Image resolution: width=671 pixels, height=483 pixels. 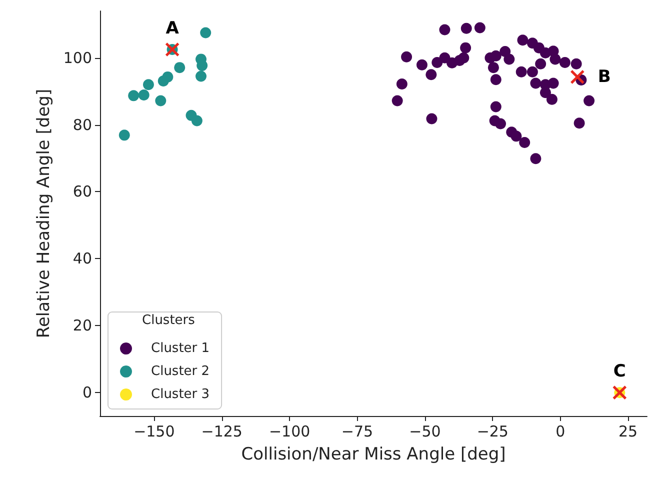 What do you see at coordinates (425, 431) in the screenshot?
I see `x-tick-label: −50` at bounding box center [425, 431].